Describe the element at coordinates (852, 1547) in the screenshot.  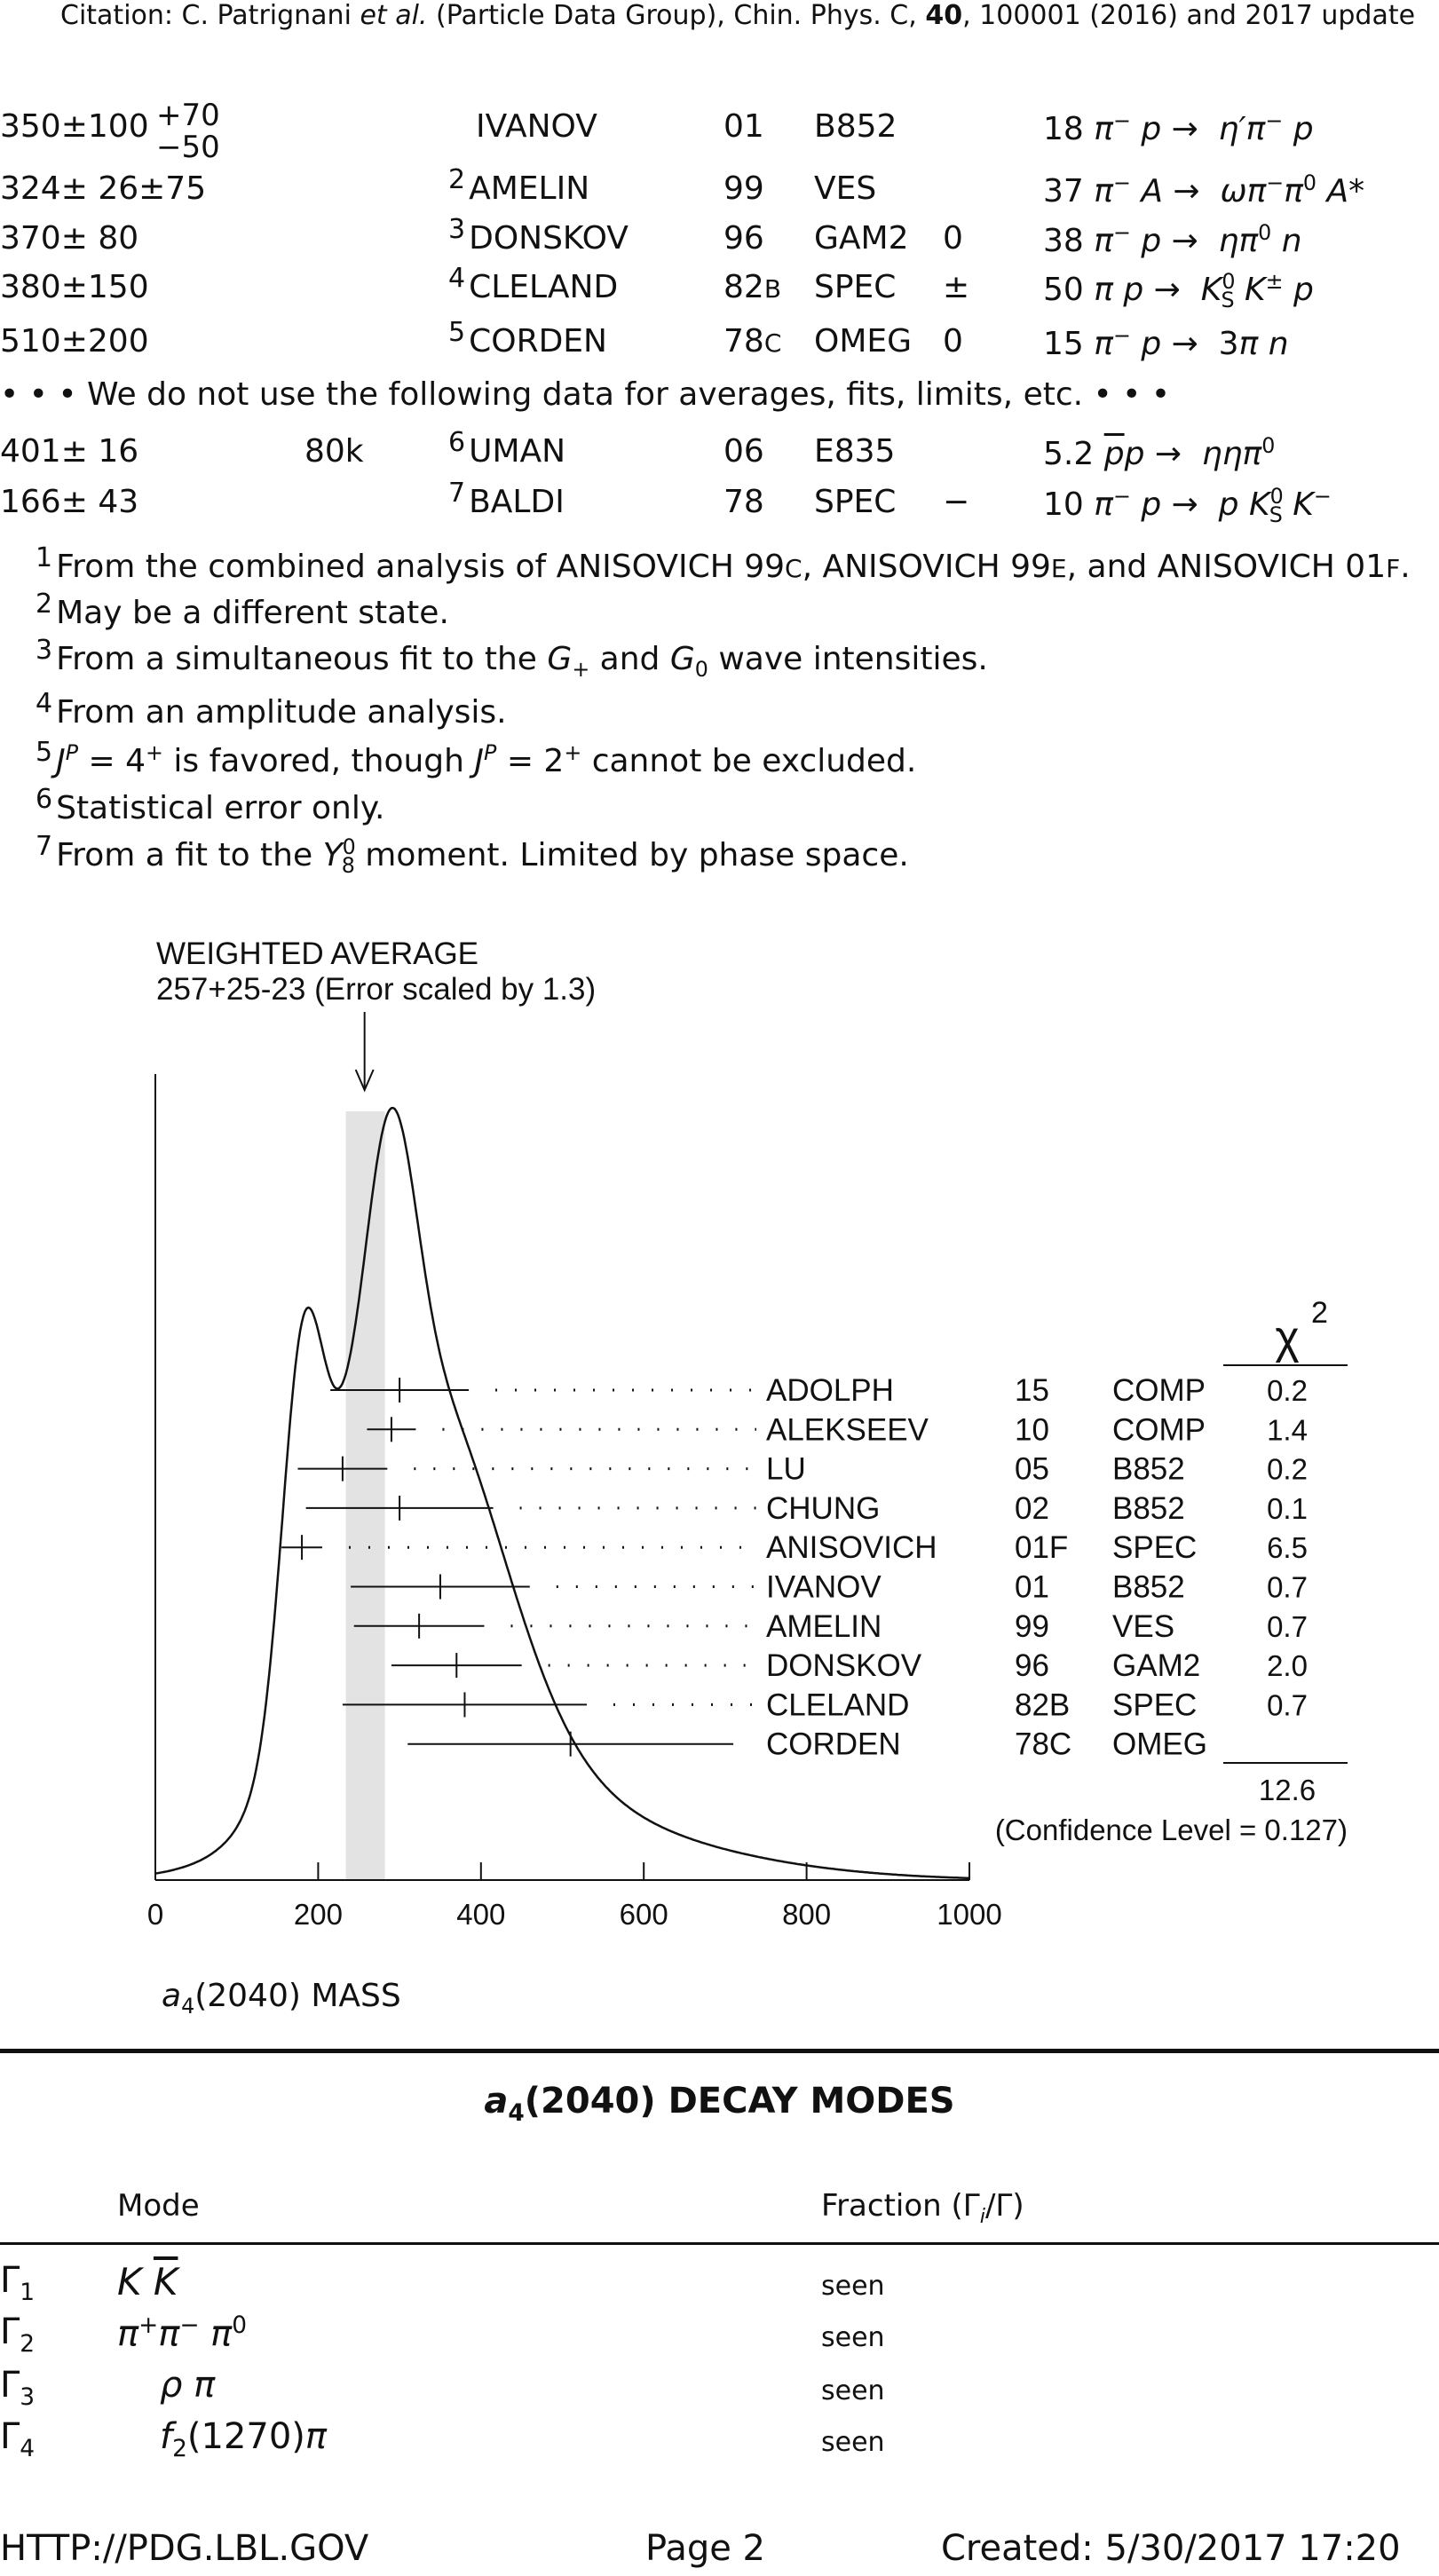
I see `row-author: ANISOVICH` at that location.